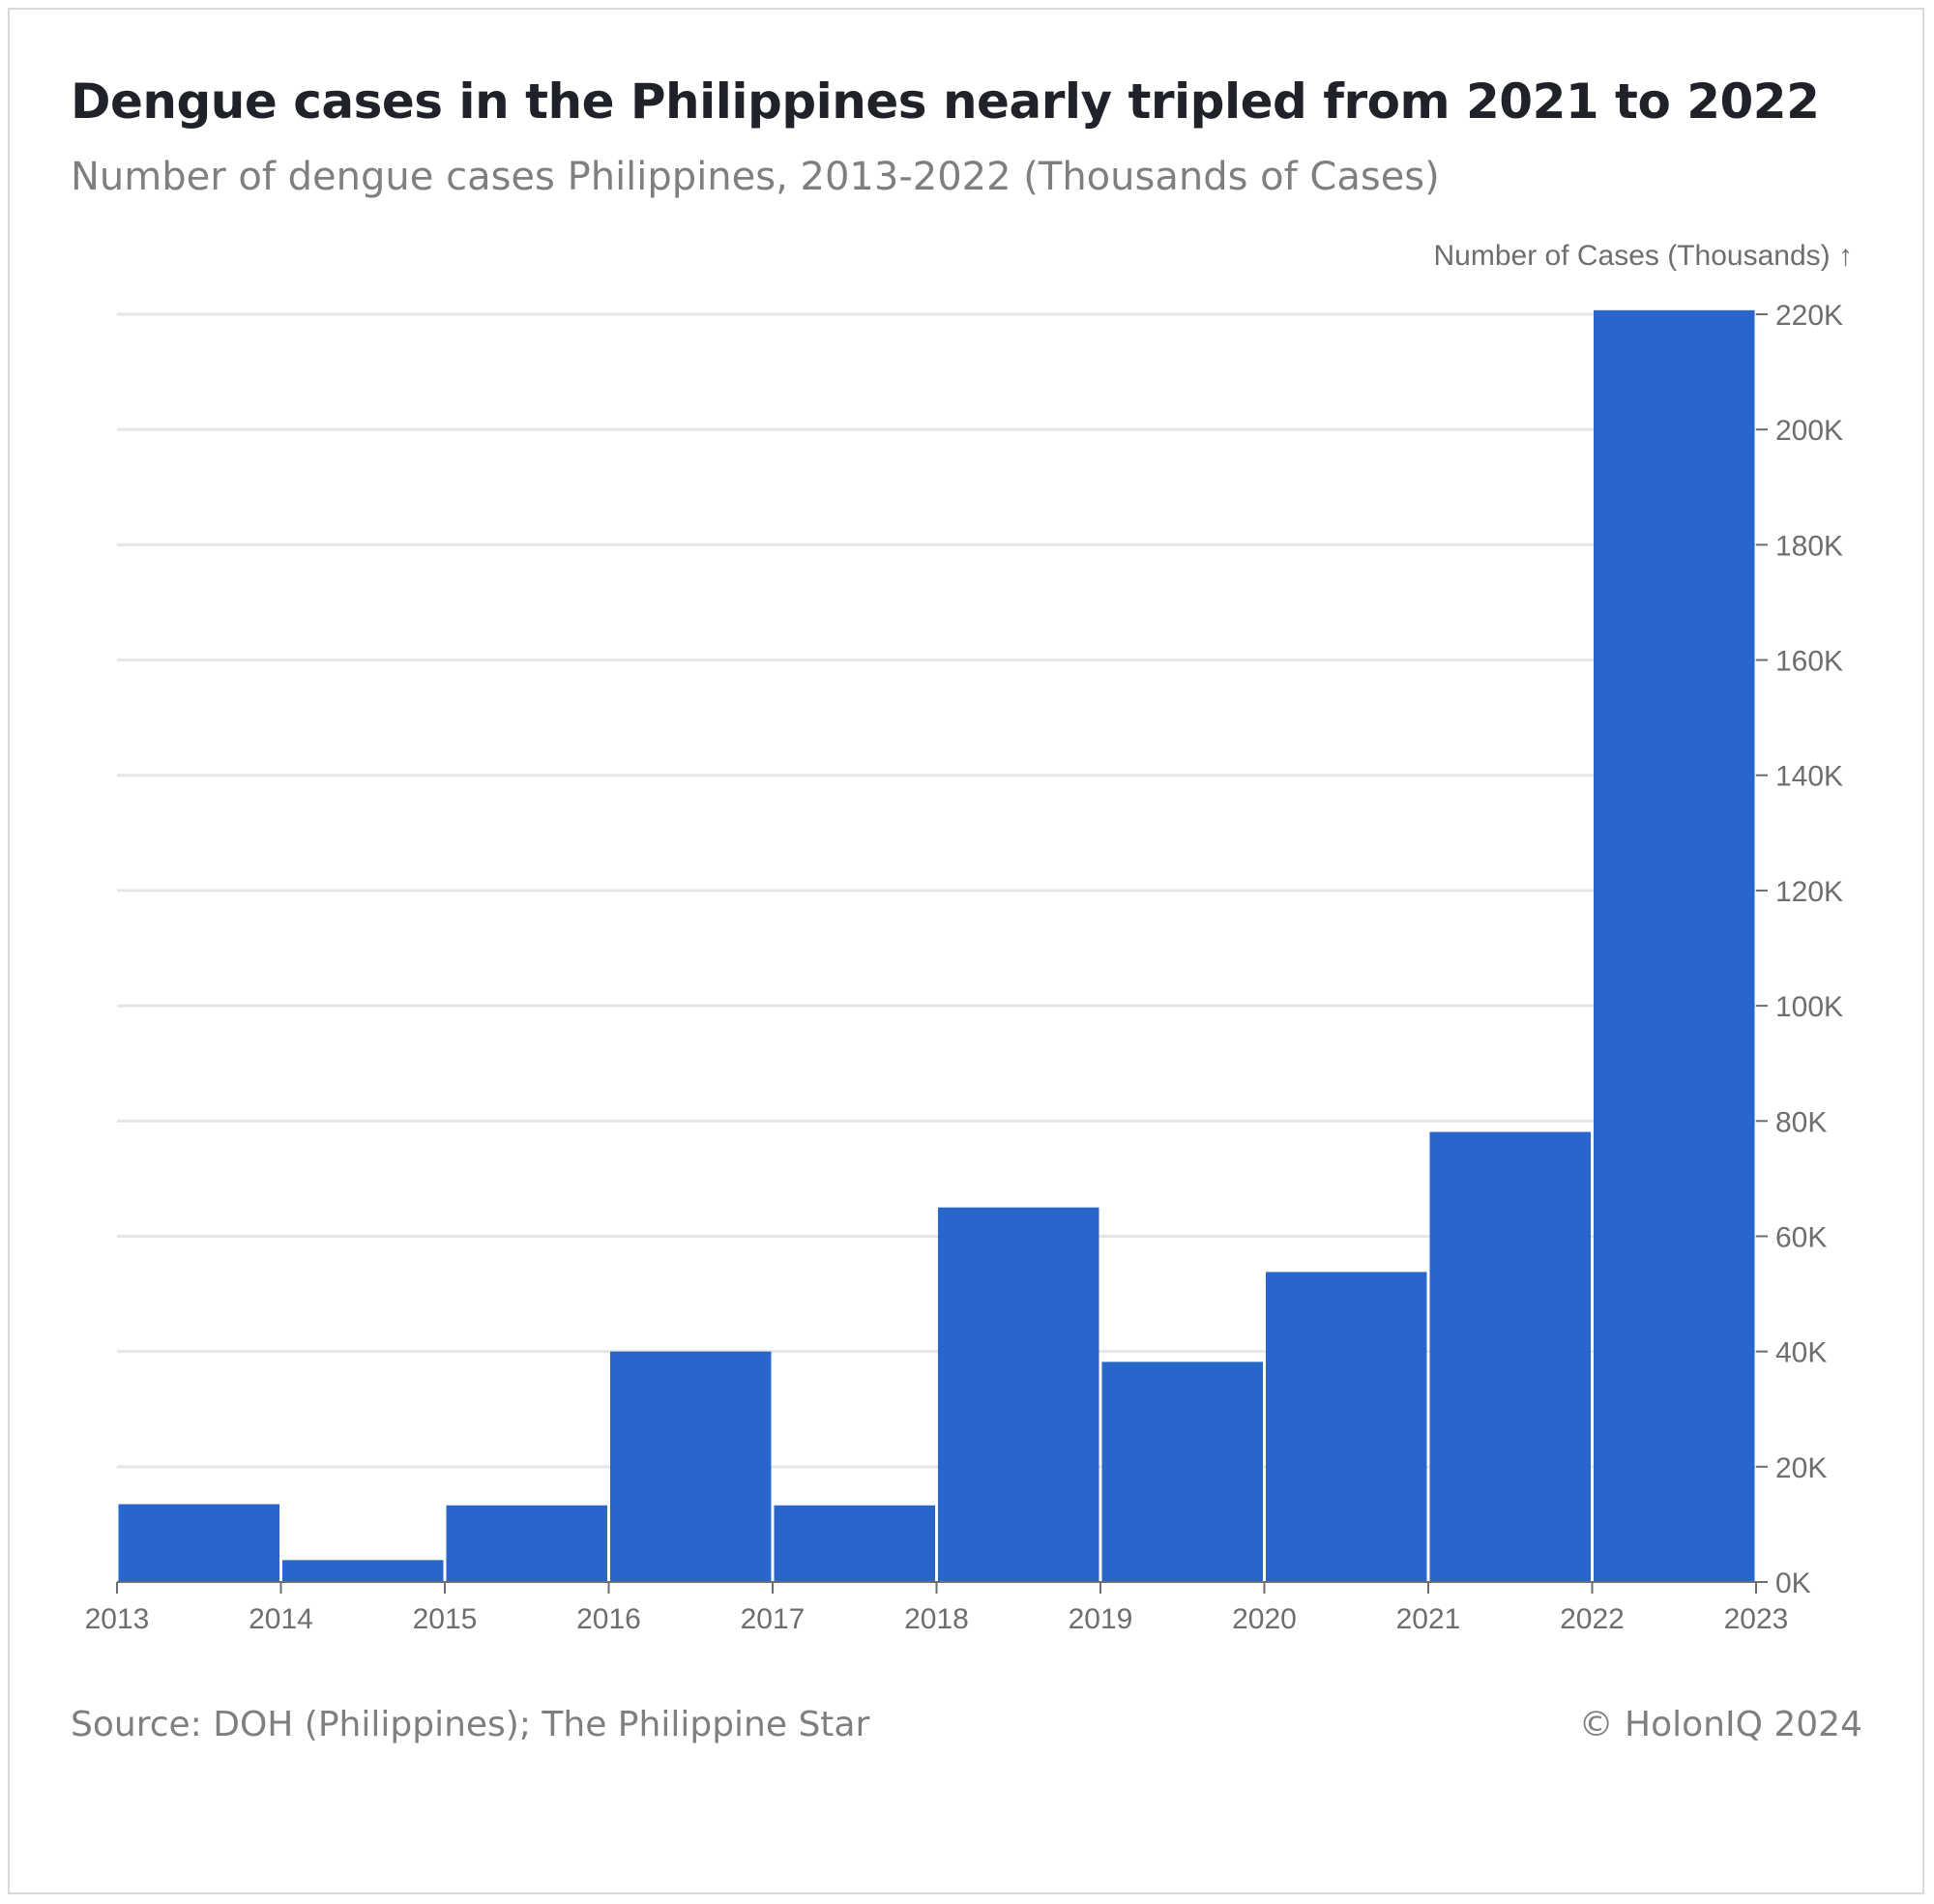  Describe the element at coordinates (691, 1467) in the screenshot. I see `bar-2016` at that location.